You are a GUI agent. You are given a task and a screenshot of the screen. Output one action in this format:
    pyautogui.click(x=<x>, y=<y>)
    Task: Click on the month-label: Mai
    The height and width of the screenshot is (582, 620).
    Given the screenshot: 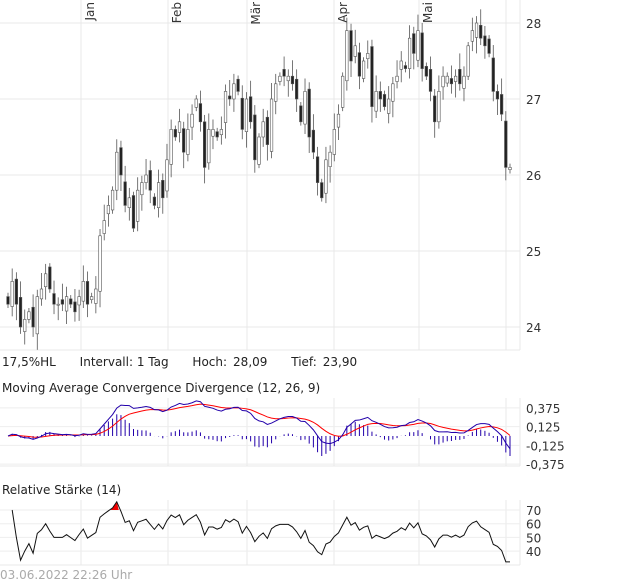 What is the action you would take?
    pyautogui.click(x=428, y=12)
    